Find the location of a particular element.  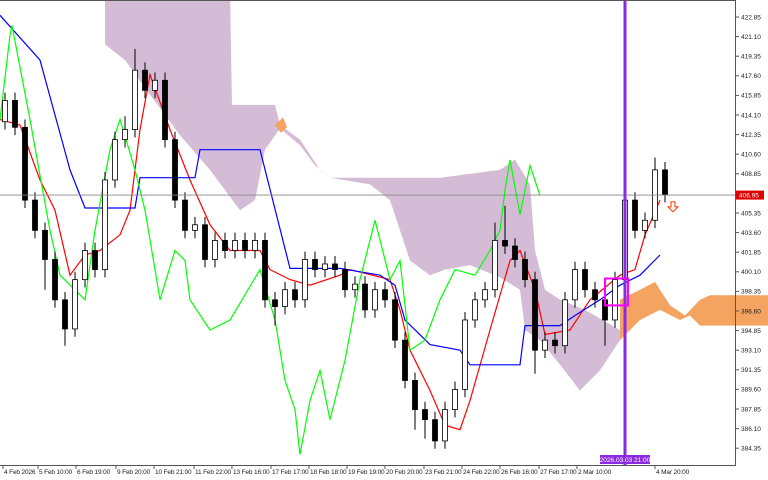

time-tick-label: 4 Mar 20:00 is located at coordinates (673, 472).